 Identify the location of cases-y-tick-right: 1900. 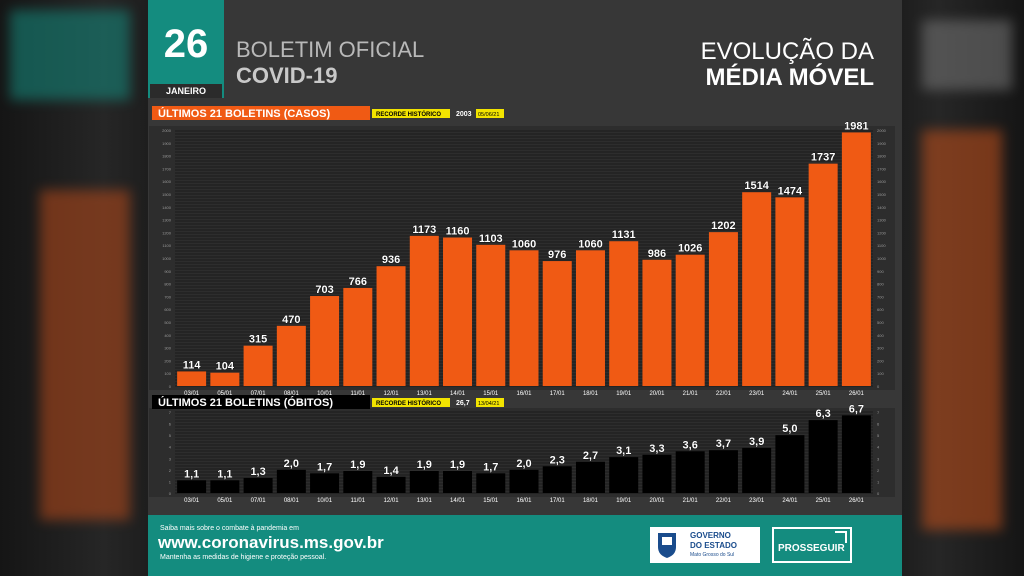
(882, 143).